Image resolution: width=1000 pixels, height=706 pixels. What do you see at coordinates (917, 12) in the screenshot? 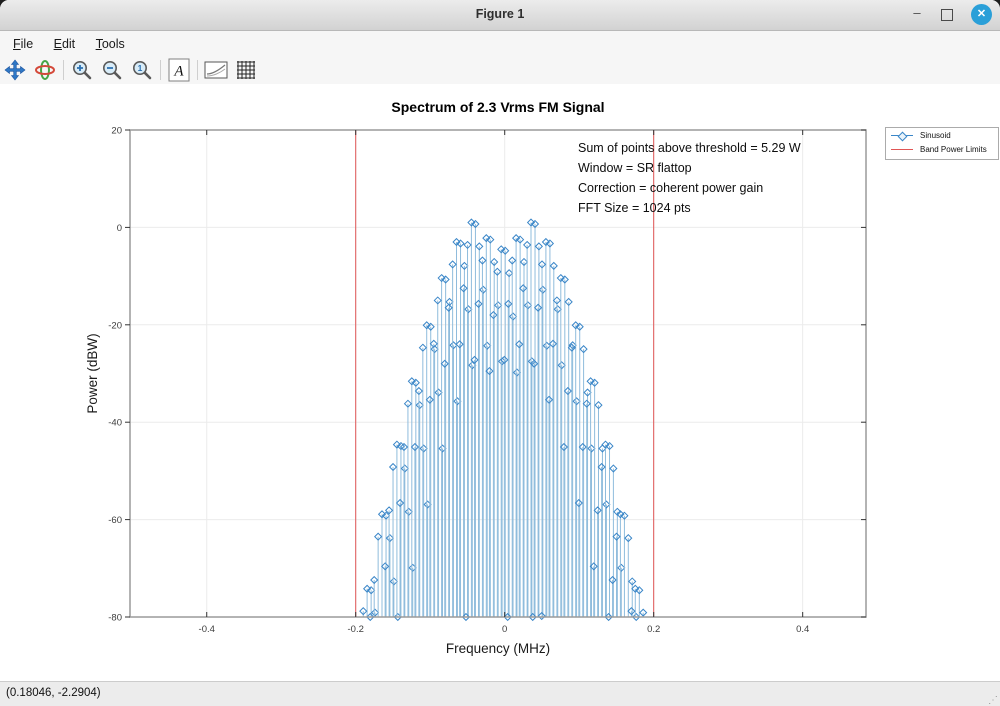
I see `minimize-button: –` at bounding box center [917, 12].